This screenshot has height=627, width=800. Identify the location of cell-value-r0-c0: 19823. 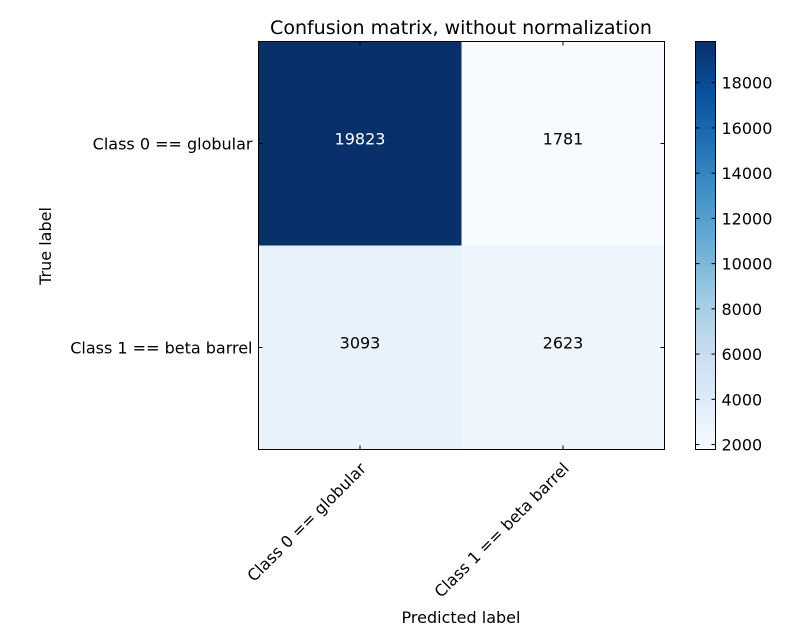
(360, 139).